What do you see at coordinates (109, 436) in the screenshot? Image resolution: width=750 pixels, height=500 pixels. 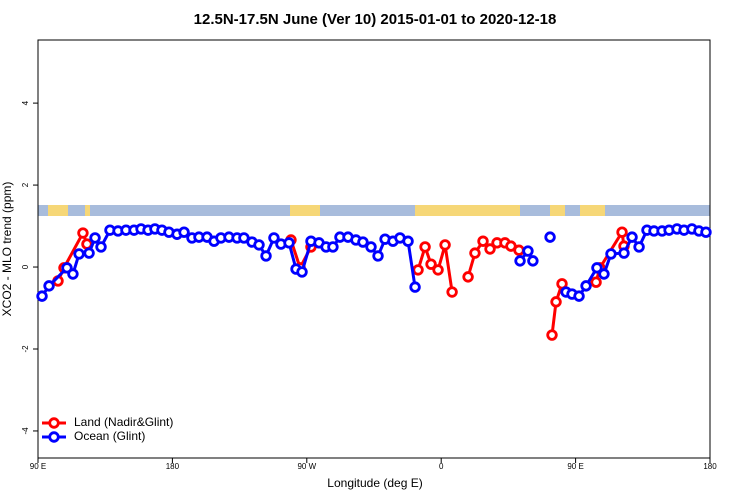 I see `legend-label: Ocean (Glint)` at bounding box center [109, 436].